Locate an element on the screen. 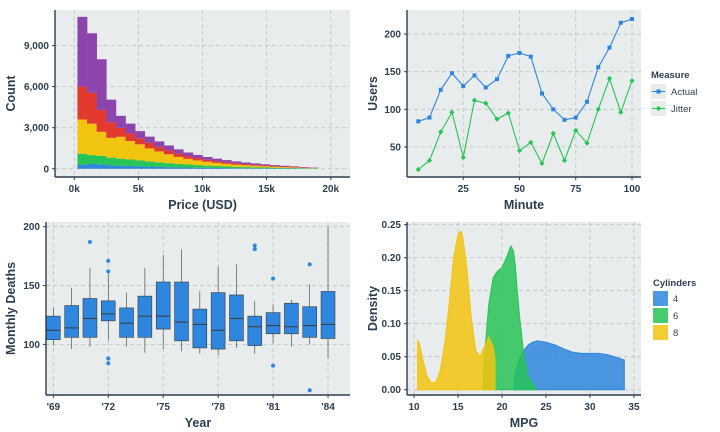 The image size is (720, 432). legend-key-swatch is located at coordinates (660, 315).